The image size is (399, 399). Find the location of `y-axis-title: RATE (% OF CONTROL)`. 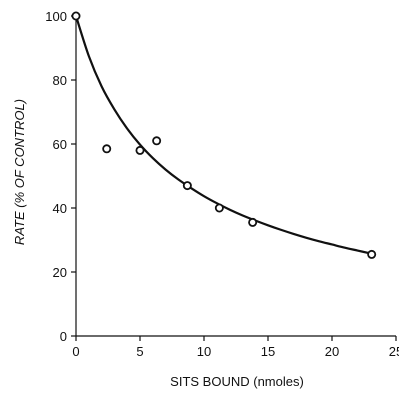

y-axis-title: RATE (% OF CONTROL) is located at coordinates (19, 172).